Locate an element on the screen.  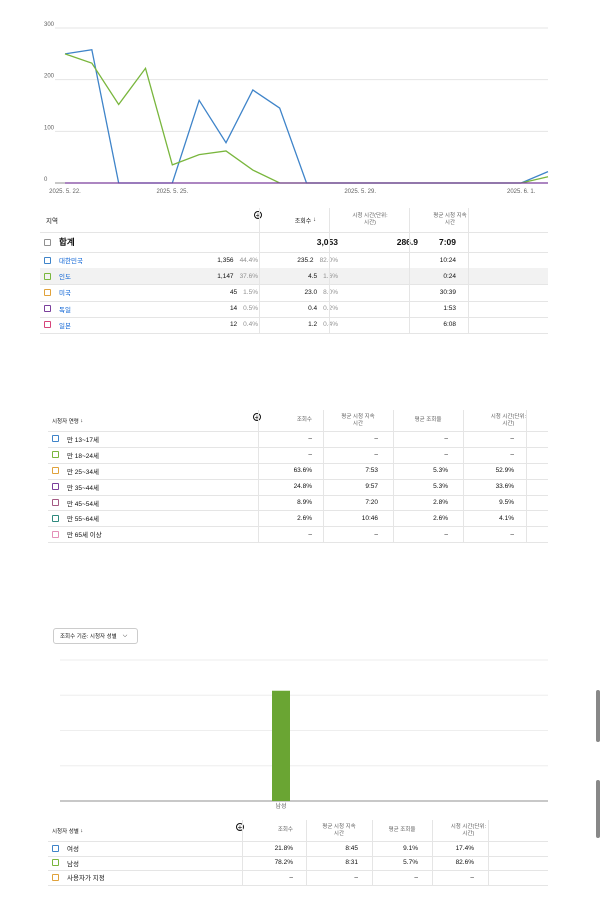
table-row: 미국 45 1.5% 23.0 8.0% 30:39 is located at coordinates (294, 293).